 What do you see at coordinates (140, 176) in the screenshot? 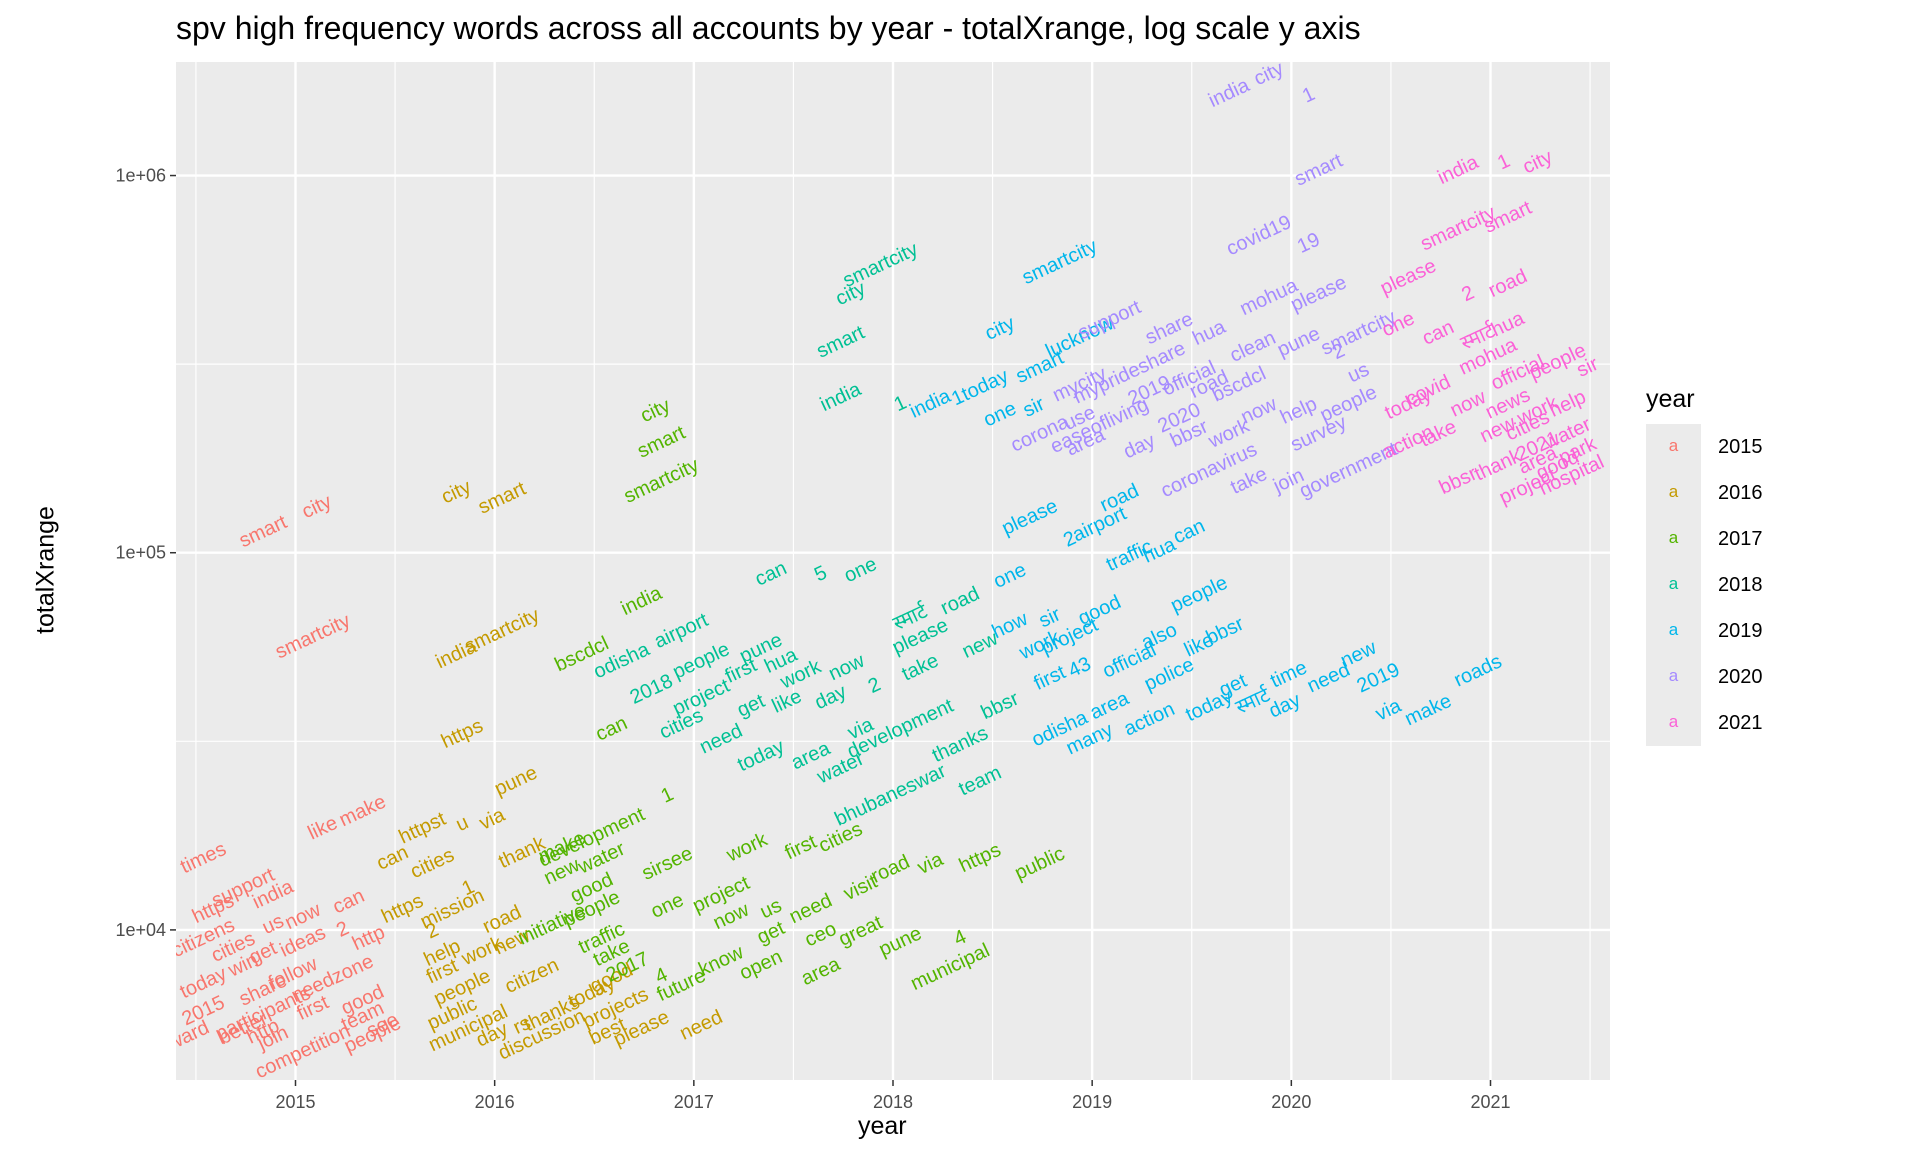
I see `y-tick-label: 1e+06` at bounding box center [140, 176].